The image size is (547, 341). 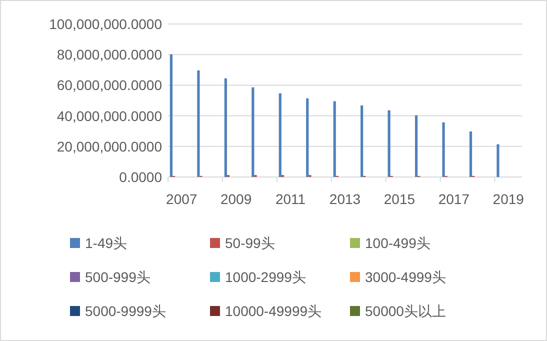 I want to click on x-tick-label: 2009, so click(x=236, y=199).